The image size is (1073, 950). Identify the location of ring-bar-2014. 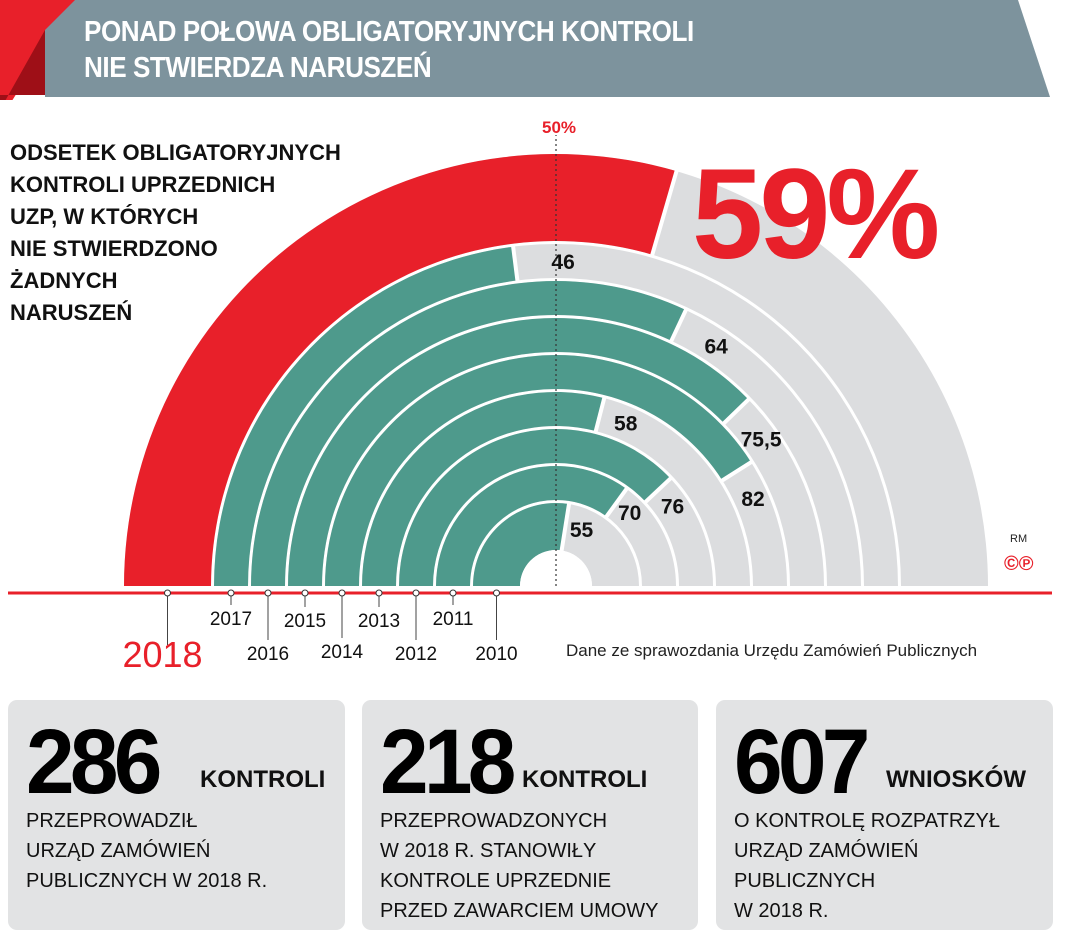
(538, 470).